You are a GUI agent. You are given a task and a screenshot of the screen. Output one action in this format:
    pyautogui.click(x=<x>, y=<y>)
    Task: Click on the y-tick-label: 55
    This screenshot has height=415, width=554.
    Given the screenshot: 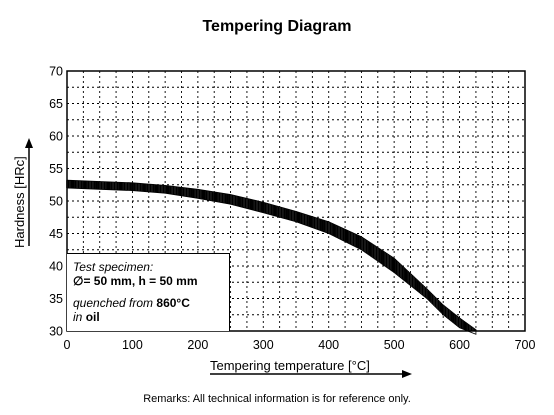 What is the action you would take?
    pyautogui.click(x=56, y=169)
    